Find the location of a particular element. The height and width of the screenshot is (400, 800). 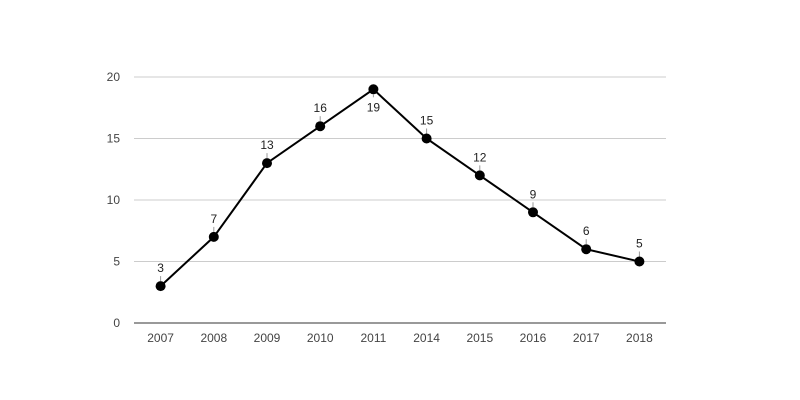

x-tick-label: 2018 is located at coordinates (639, 338).